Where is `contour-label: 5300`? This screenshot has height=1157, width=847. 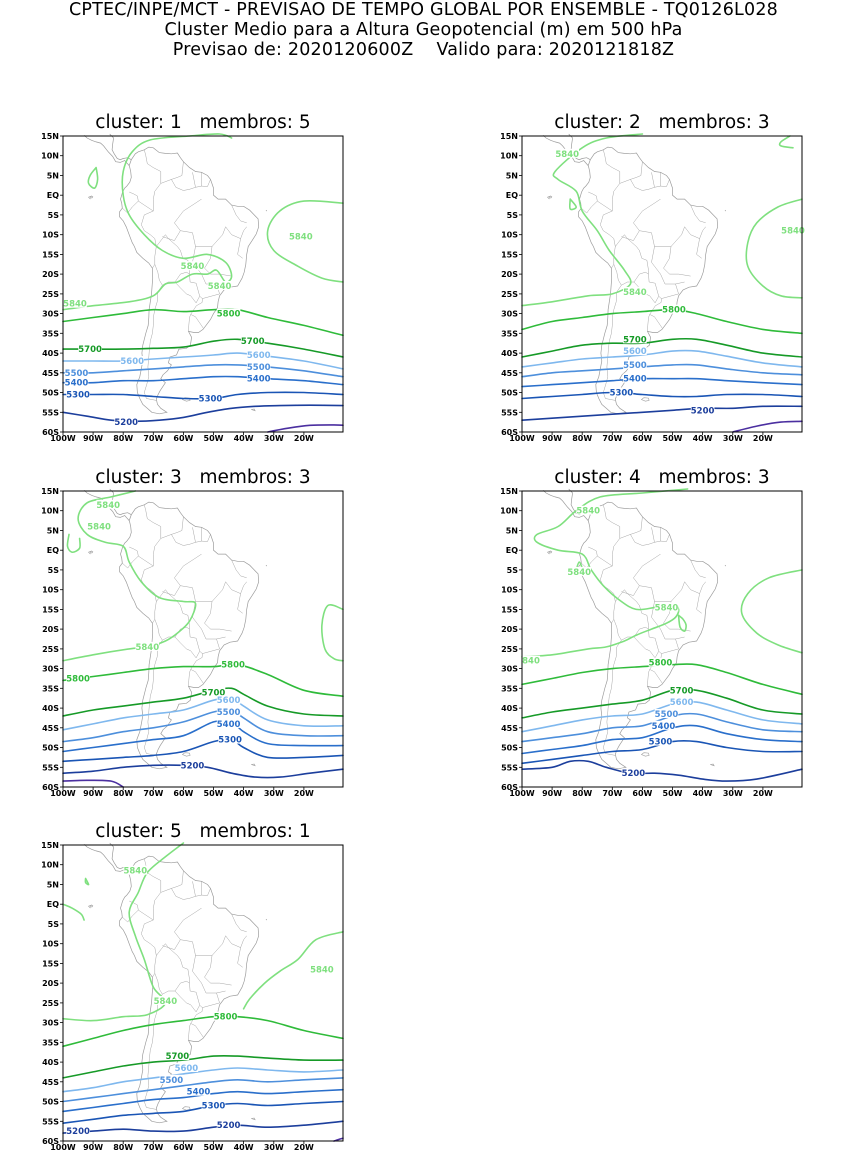 contour-label: 5300 is located at coordinates (622, 394).